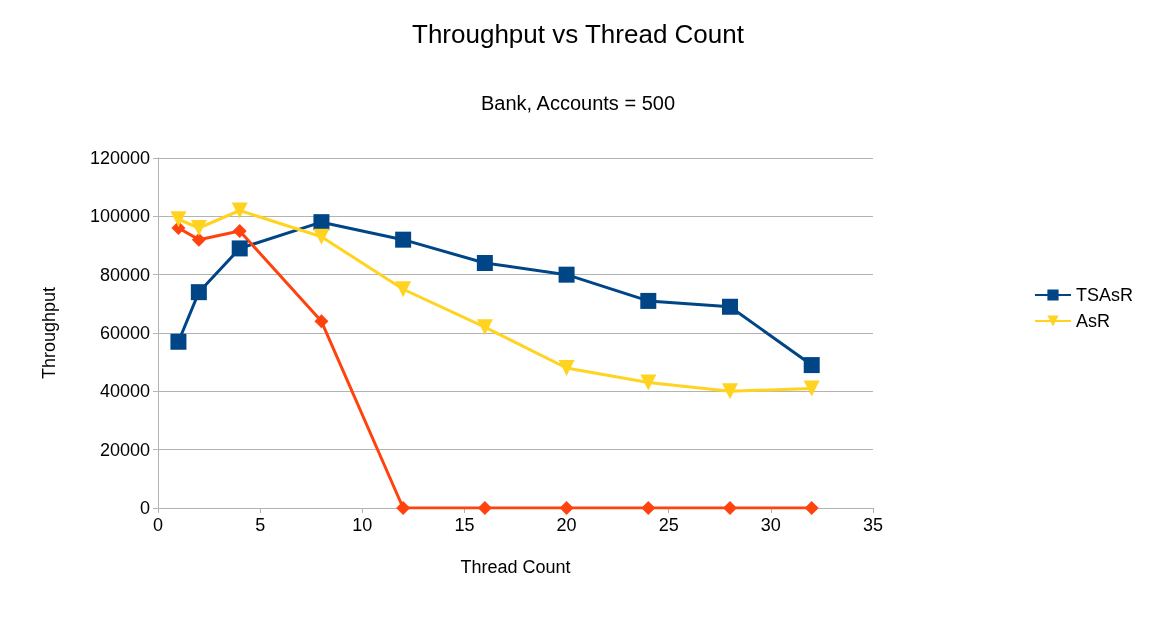 This screenshot has width=1159, height=620. I want to click on chart-subtitle: Bank, Accounts = 500, so click(578, 103).